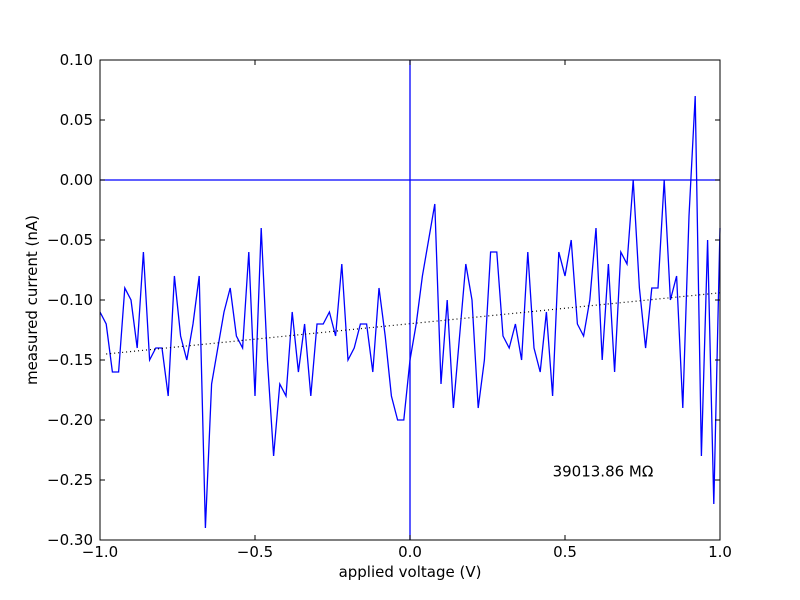 Image resolution: width=800 pixels, height=600 pixels. What do you see at coordinates (70, 480) in the screenshot?
I see `y-tick-label: −0.25` at bounding box center [70, 480].